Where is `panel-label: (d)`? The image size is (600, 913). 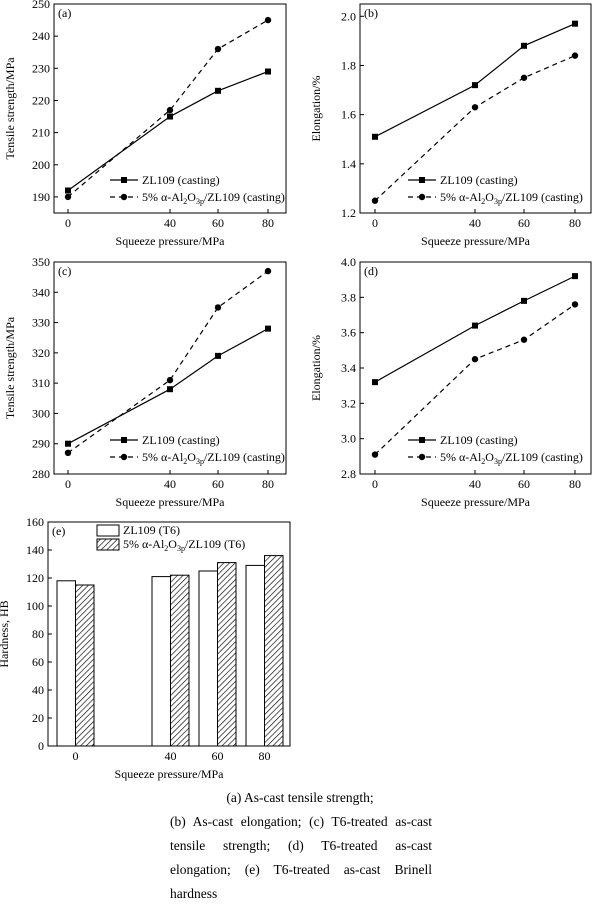 panel-label: (d) is located at coordinates (371, 271).